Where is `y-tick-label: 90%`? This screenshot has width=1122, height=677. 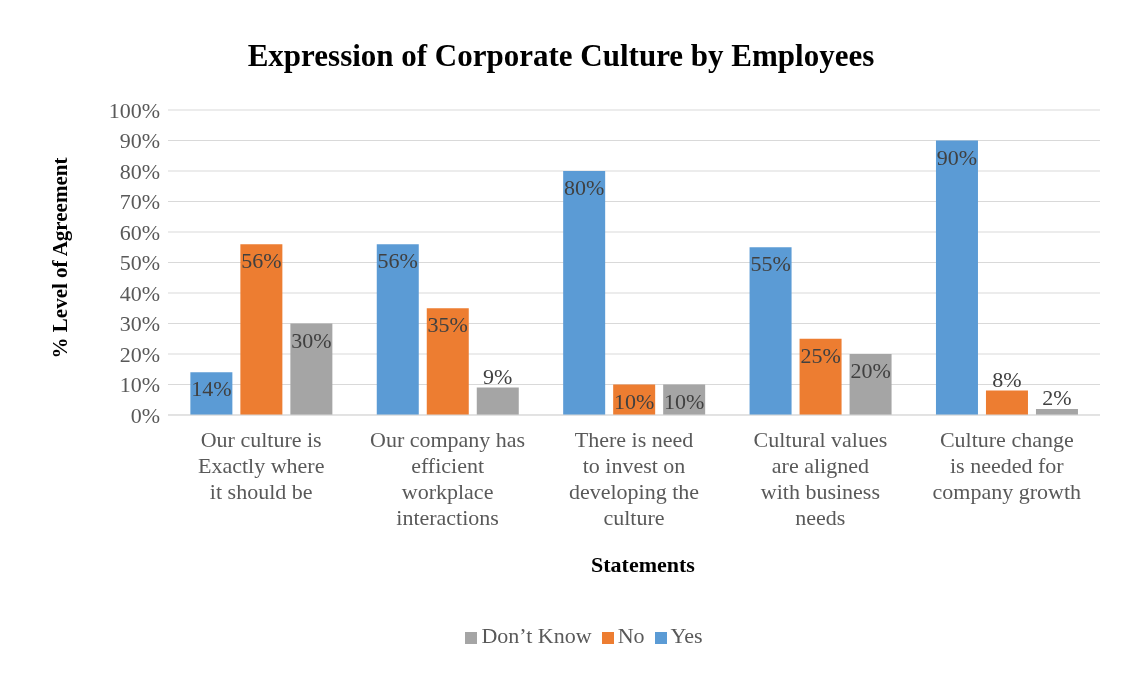 y-tick-label: 90% is located at coordinates (139, 141).